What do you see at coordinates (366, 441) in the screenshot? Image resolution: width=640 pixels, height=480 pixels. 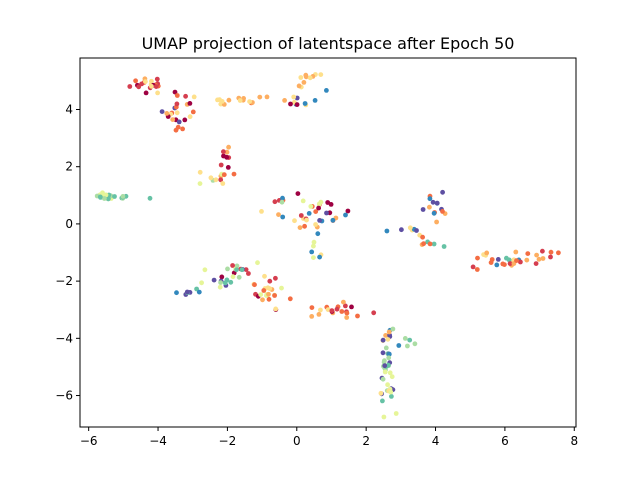 I see `x-tick-label: 2` at bounding box center [366, 441].